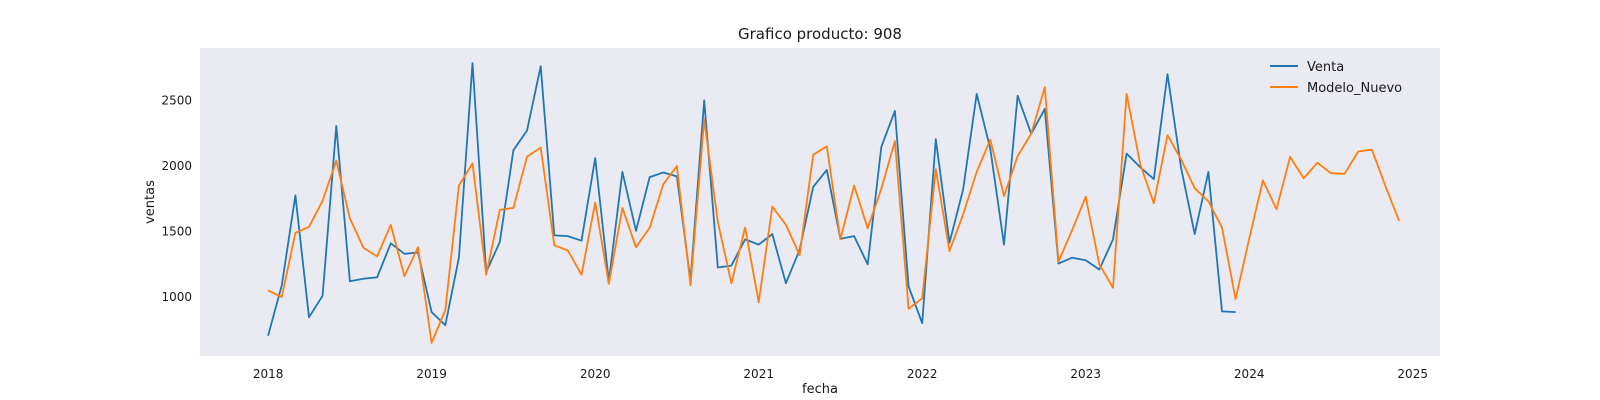 Image resolution: width=1600 pixels, height=400 pixels. What do you see at coordinates (1354, 88) in the screenshot?
I see `legend-label: Modelo_Nuevo` at bounding box center [1354, 88].